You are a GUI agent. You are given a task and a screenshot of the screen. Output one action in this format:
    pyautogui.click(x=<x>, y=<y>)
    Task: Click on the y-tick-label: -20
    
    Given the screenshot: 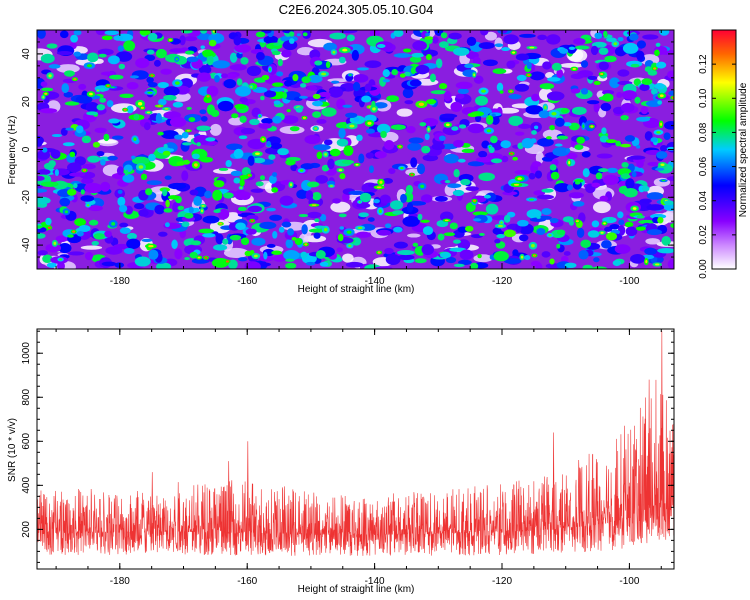 What is the action you would take?
    pyautogui.click(x=26, y=197)
    